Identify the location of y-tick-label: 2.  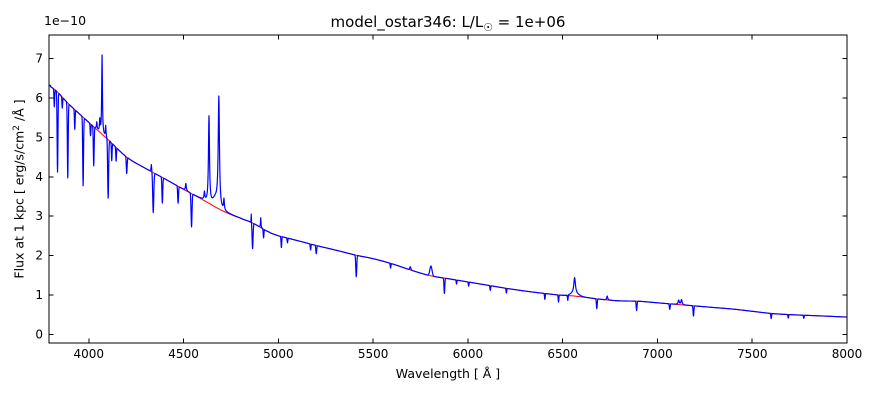
(39, 256).